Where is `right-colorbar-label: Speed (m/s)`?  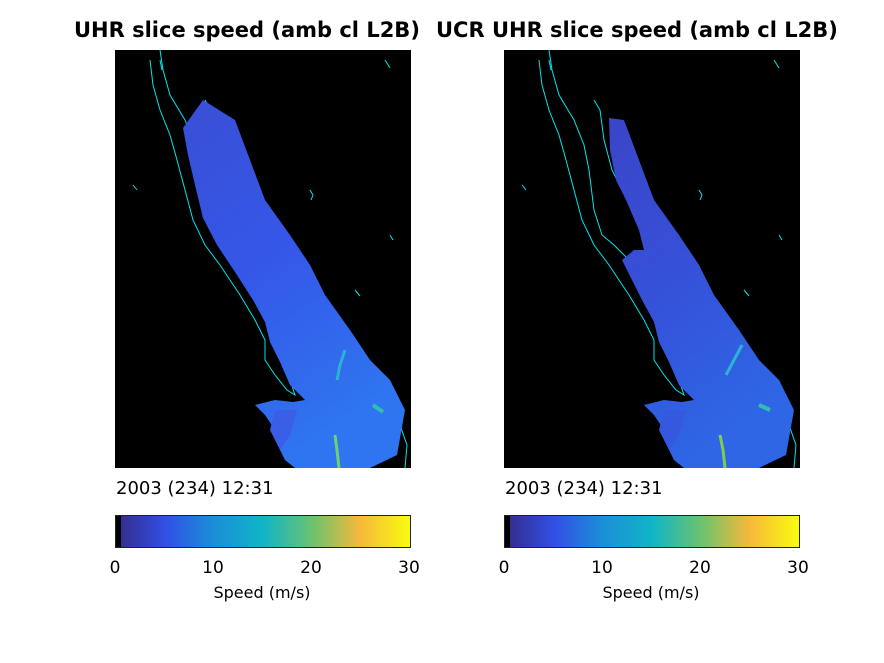 right-colorbar-label: Speed (m/s) is located at coordinates (651, 592).